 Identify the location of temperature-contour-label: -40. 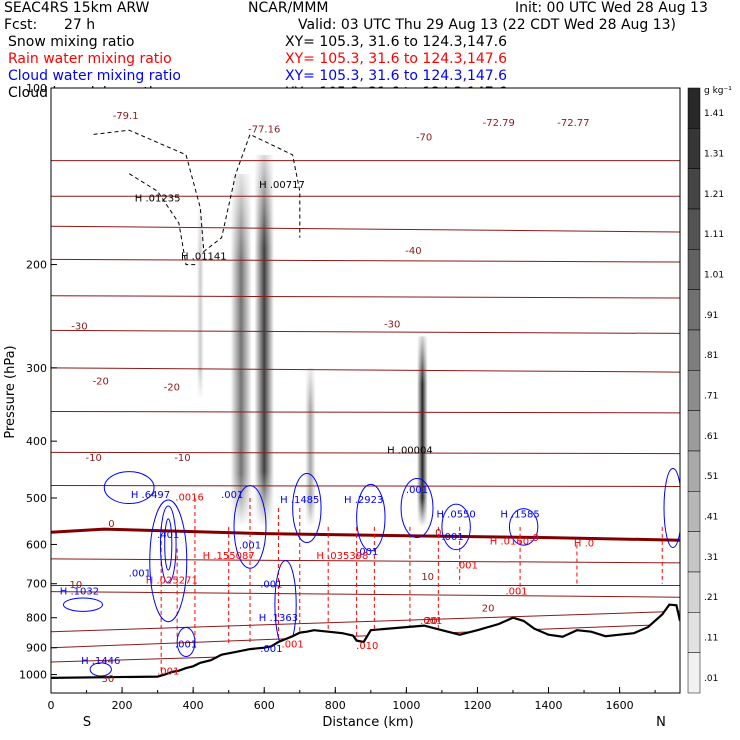
(413, 251).